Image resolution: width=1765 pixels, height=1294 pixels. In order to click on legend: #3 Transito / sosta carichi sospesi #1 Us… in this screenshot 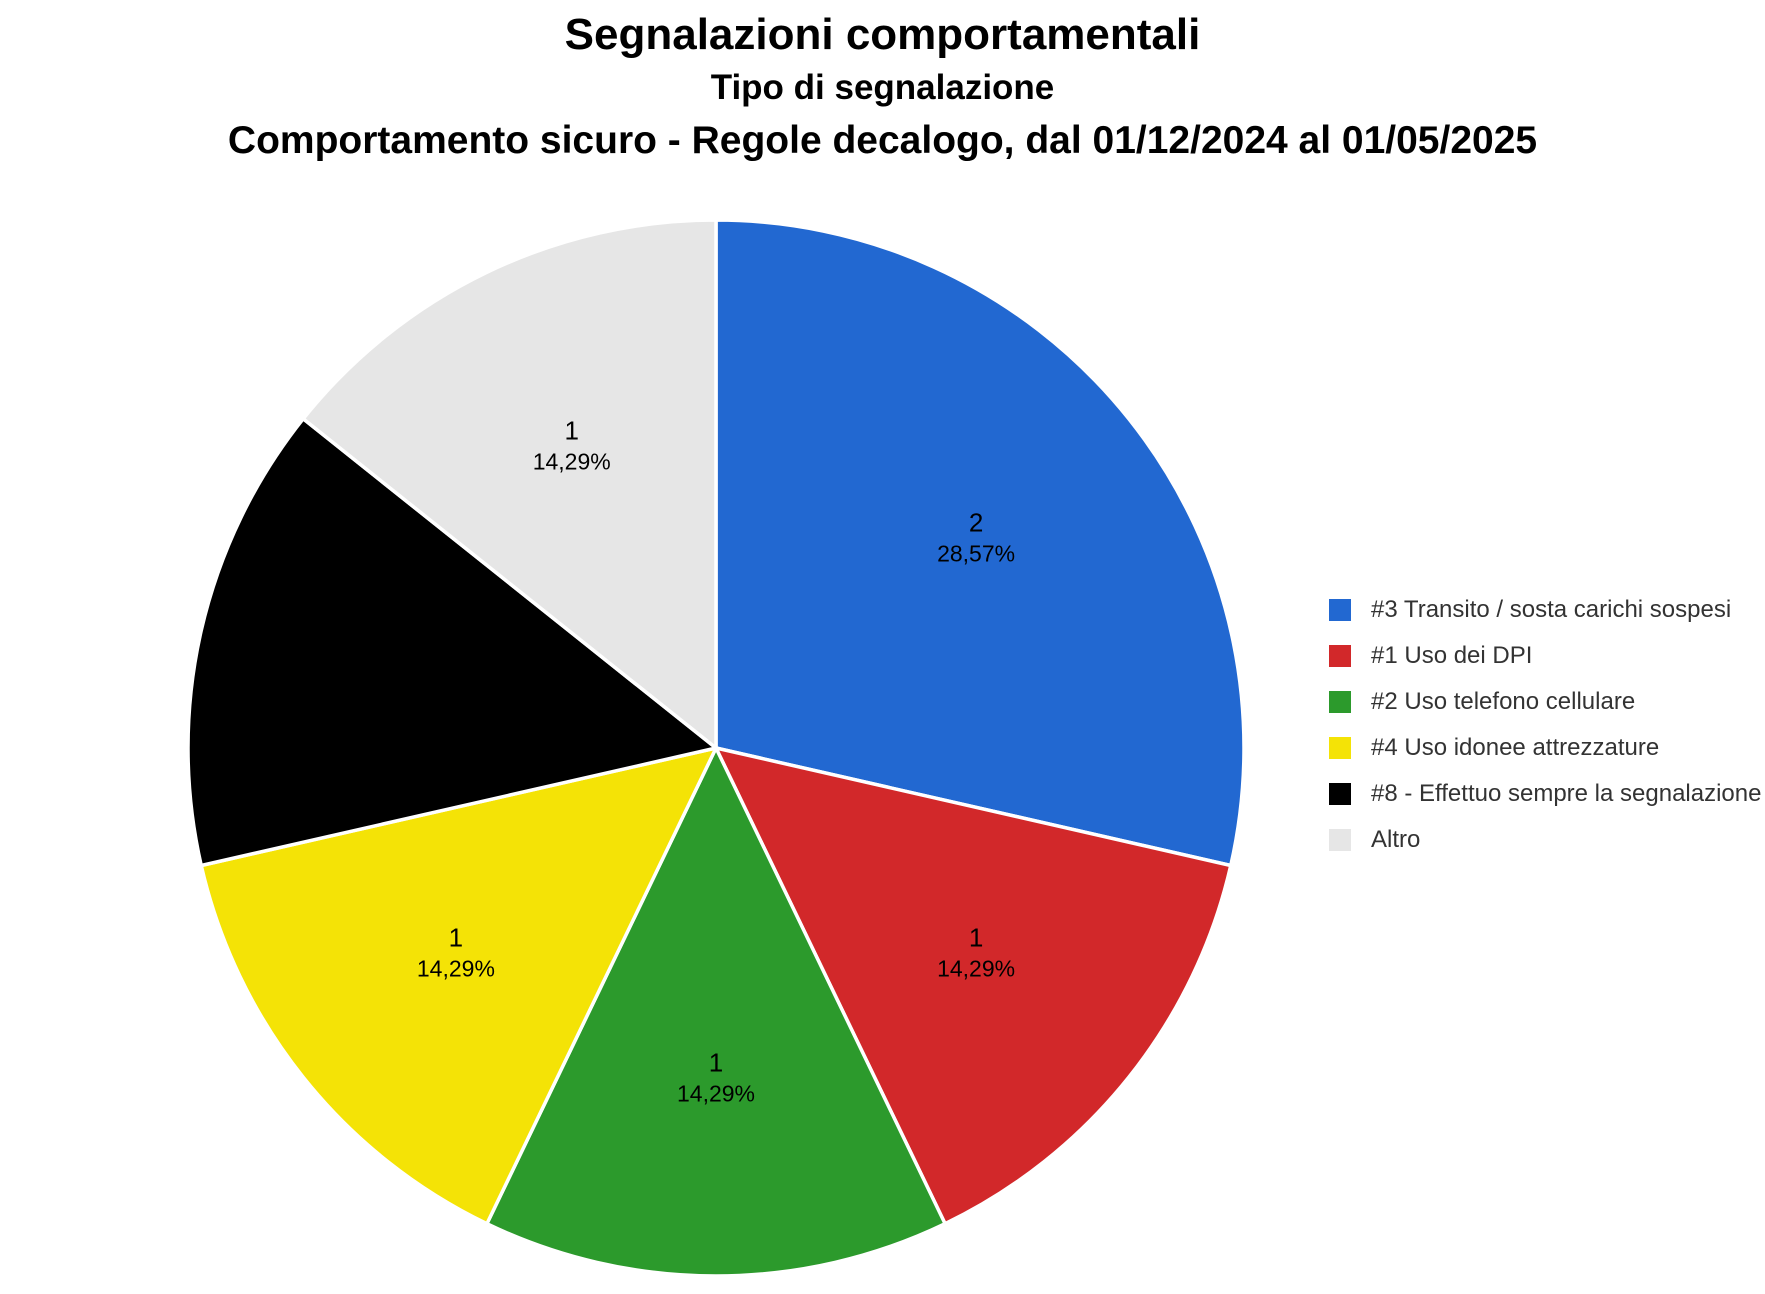, I will do `click(1547, 736)`.